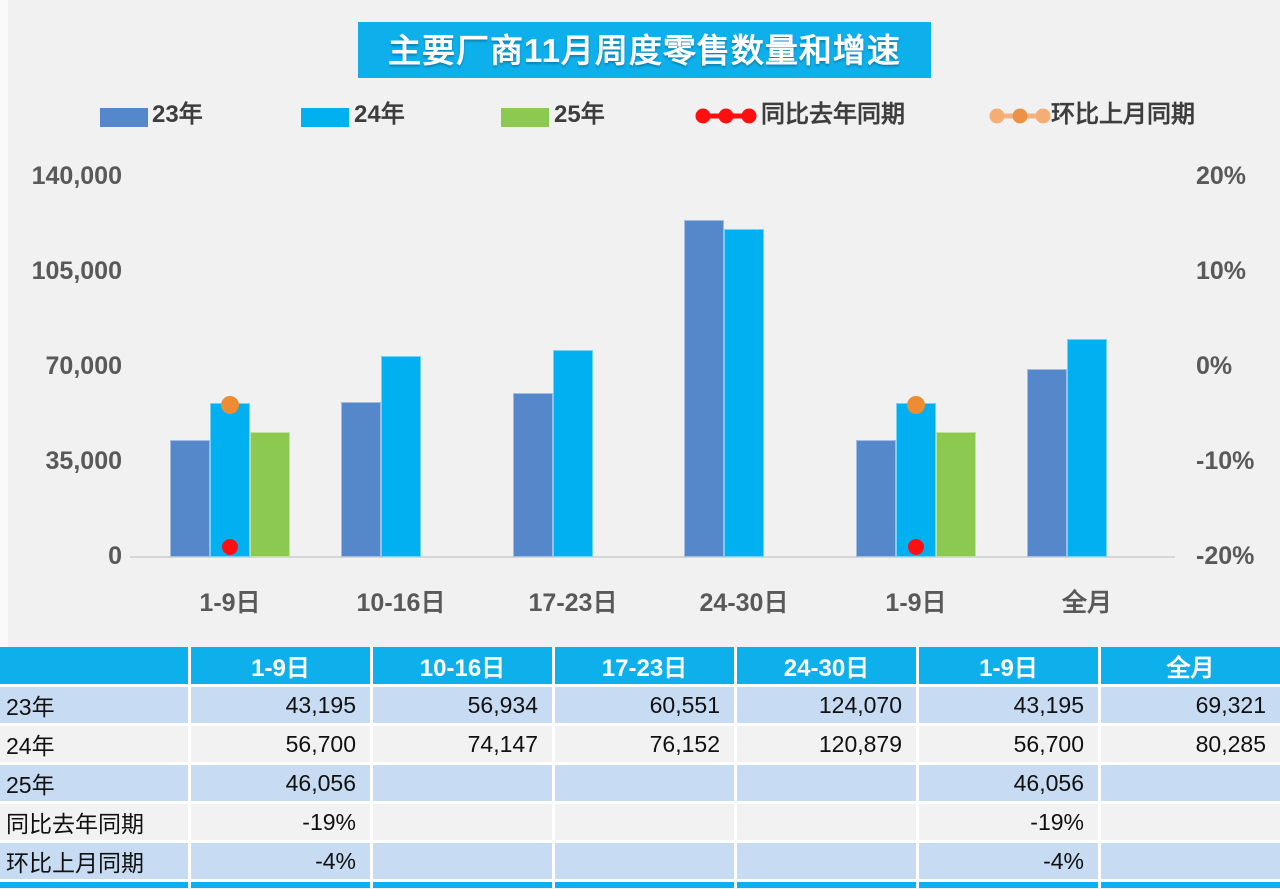  I want to click on right-axis-tick: 10%, so click(1221, 271).